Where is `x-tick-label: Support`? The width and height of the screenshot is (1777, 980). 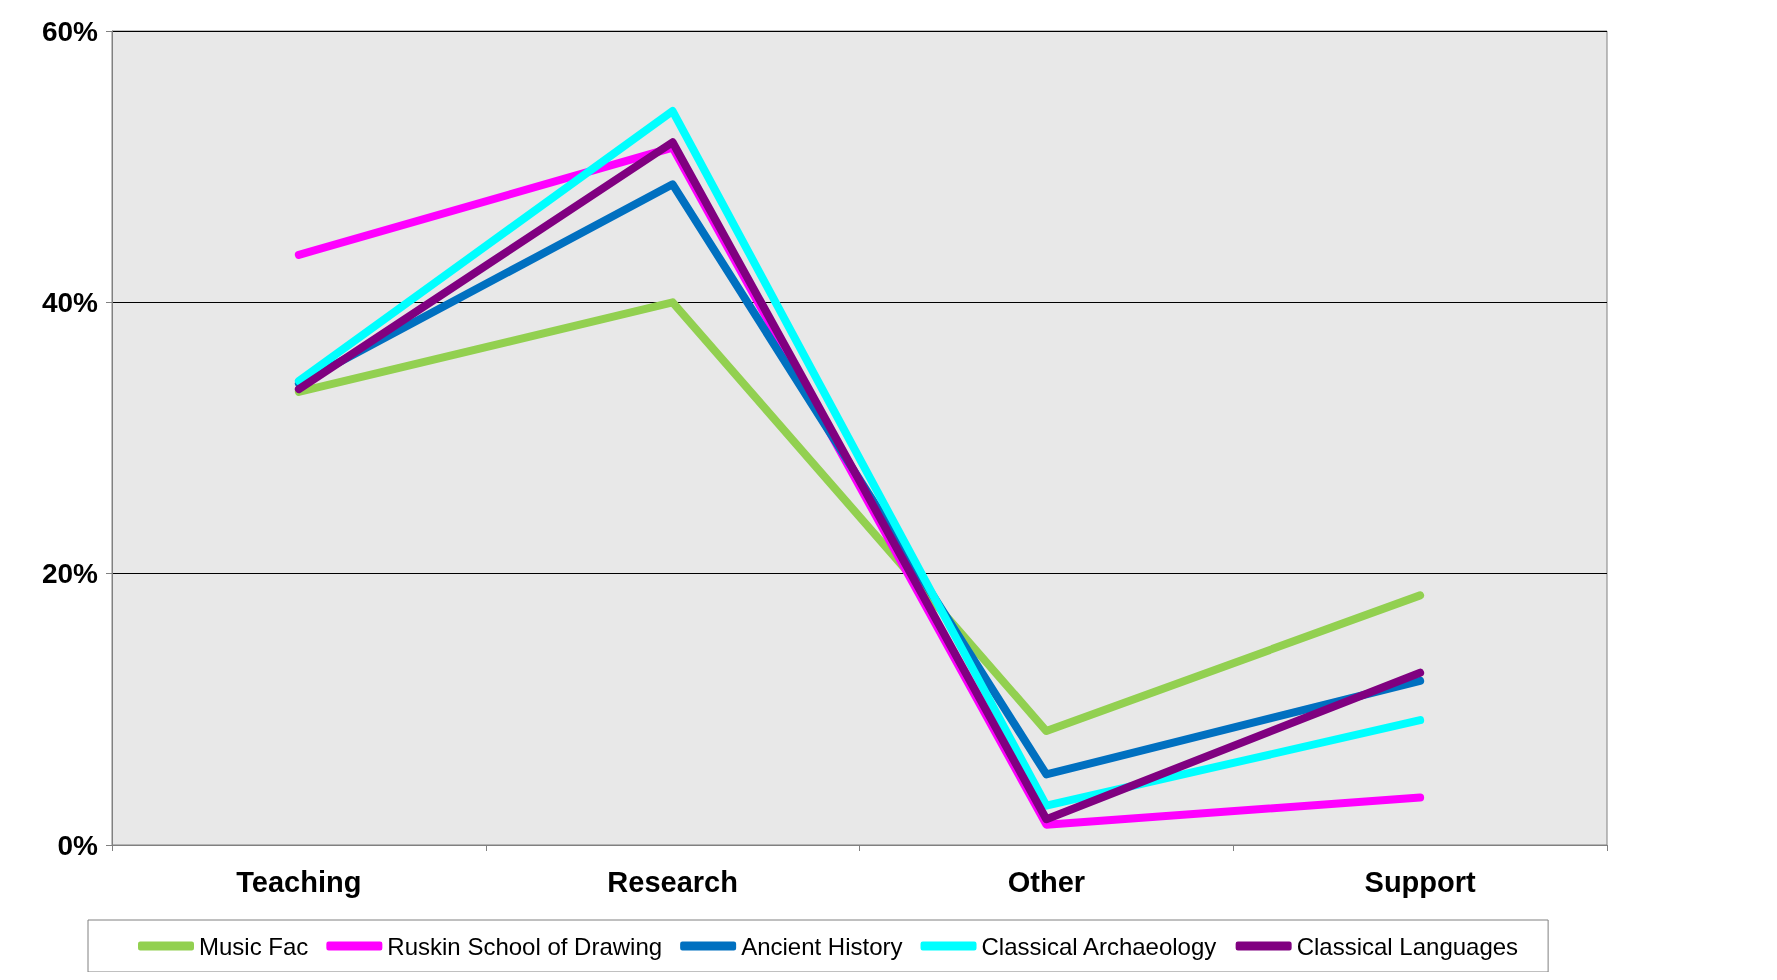
x-tick-label: Support is located at coordinates (1420, 881).